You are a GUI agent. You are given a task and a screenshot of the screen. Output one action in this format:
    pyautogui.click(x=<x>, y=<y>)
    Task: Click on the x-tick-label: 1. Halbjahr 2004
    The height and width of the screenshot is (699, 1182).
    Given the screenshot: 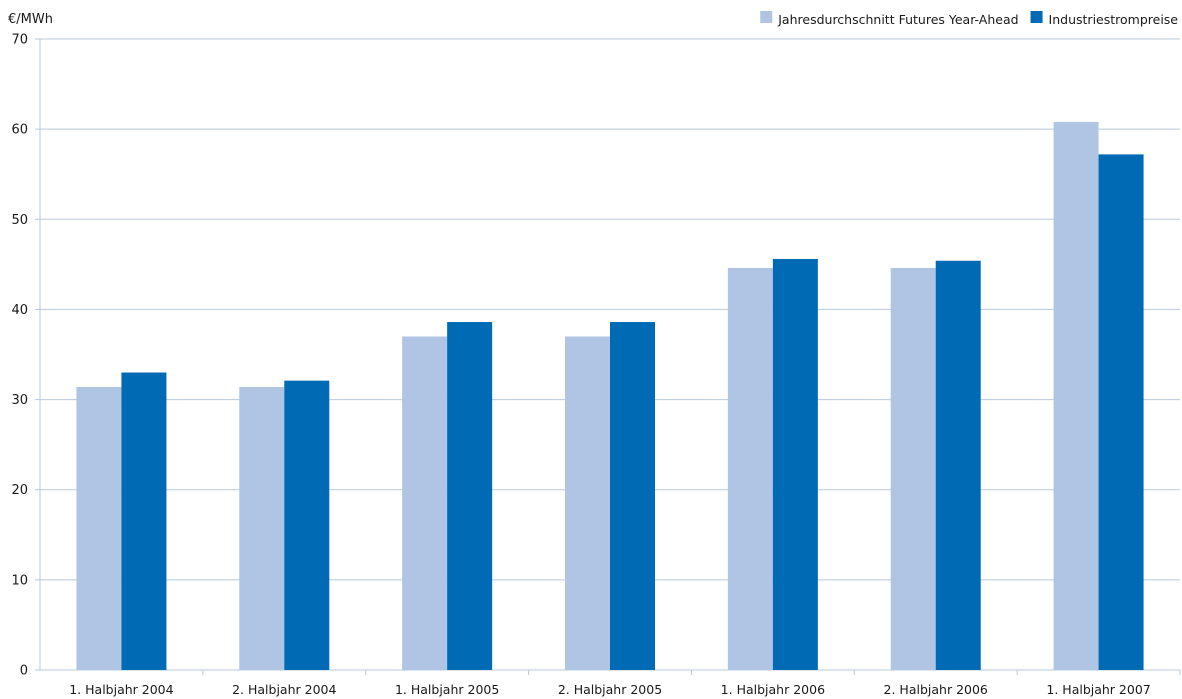 What is the action you would take?
    pyautogui.click(x=121, y=689)
    